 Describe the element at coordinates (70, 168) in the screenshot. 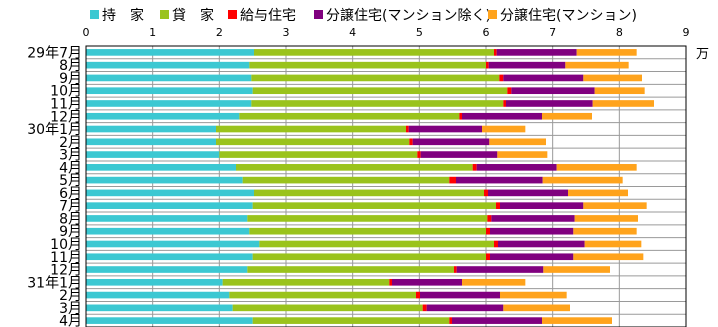

I see `y-category-label: 4月` at that location.